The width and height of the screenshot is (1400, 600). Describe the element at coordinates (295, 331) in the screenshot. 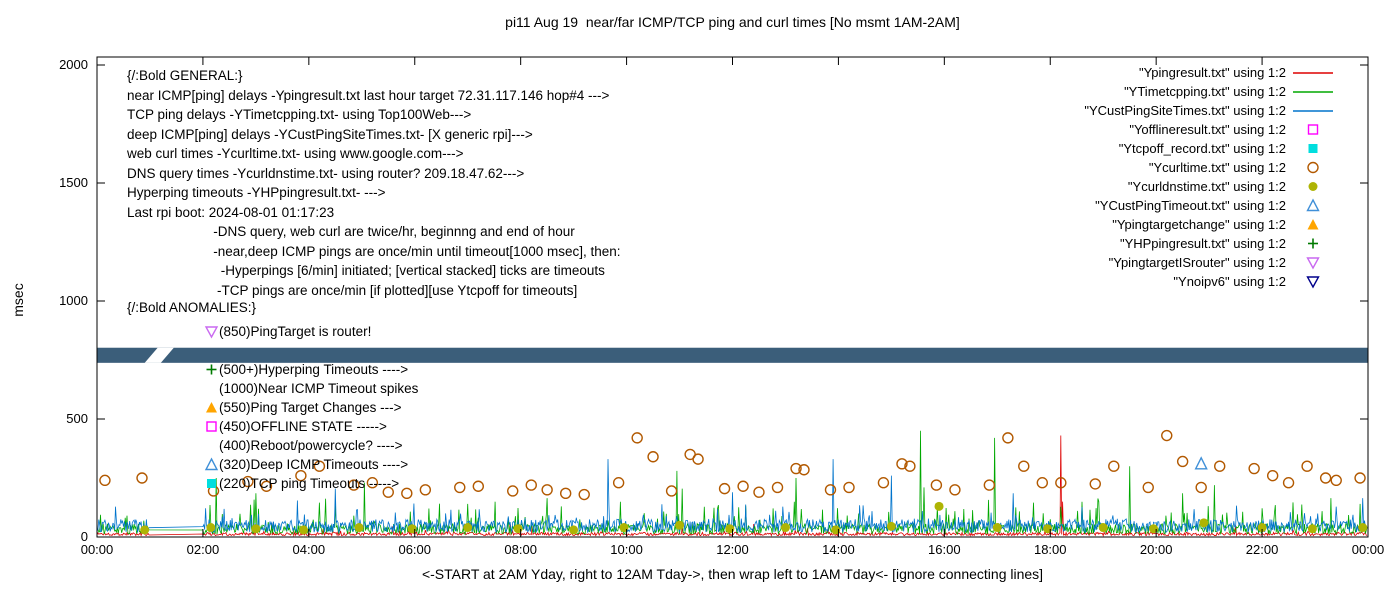

I see `anomaly-text: (850)PingTarget is router!` at that location.